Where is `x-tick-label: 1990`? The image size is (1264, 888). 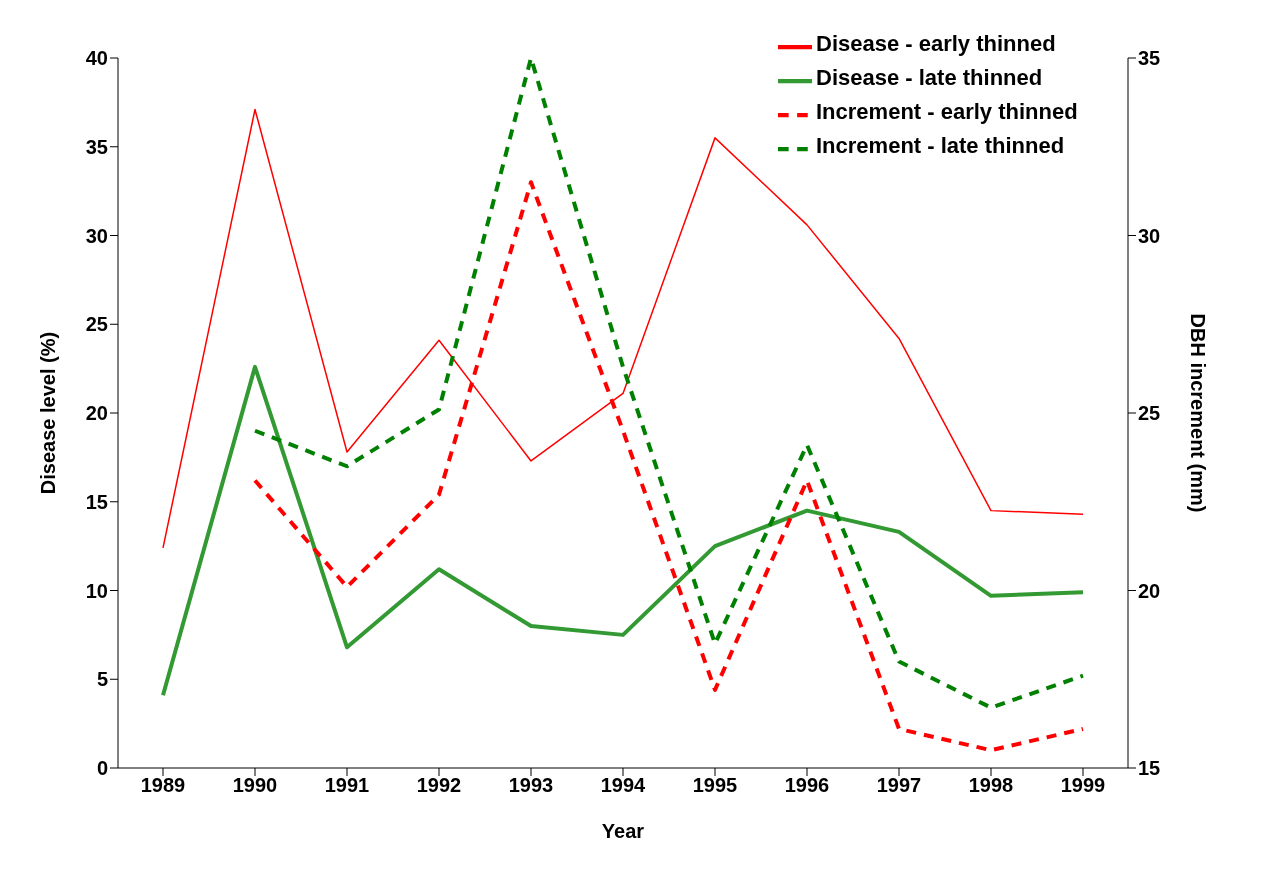
x-tick-label: 1990 is located at coordinates (255, 785).